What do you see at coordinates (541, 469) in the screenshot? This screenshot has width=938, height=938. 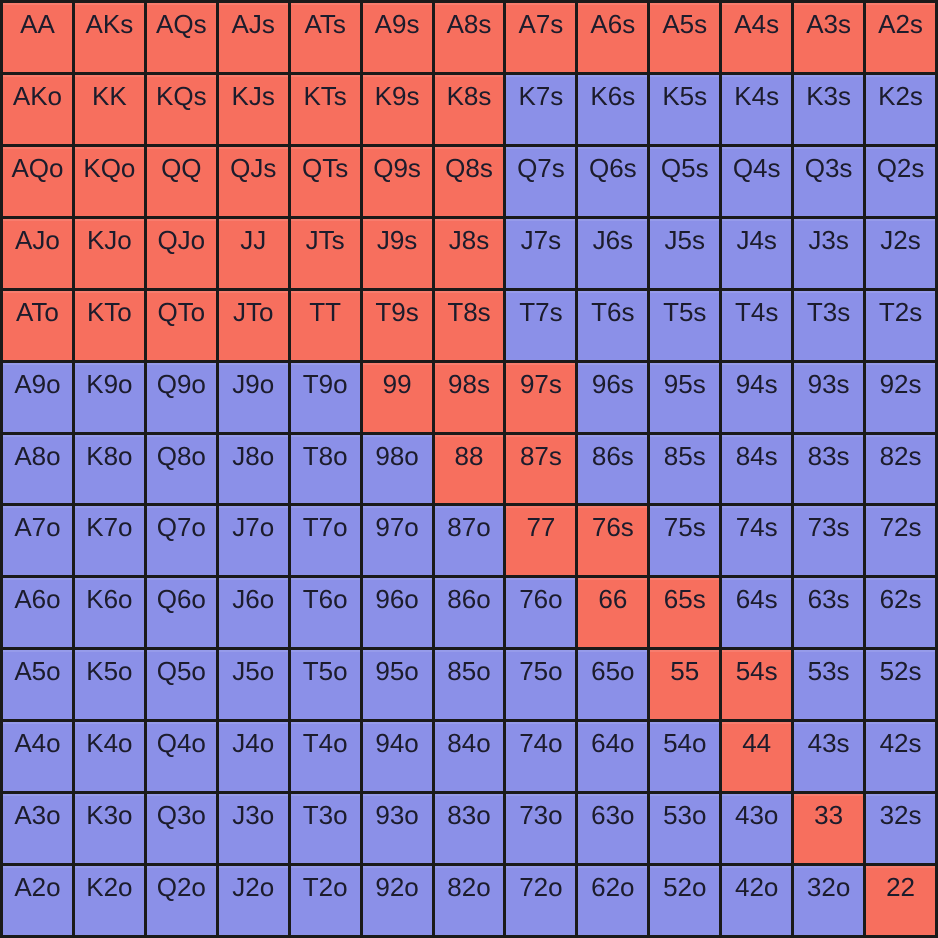 I see `hand-cell-87s: 87s` at bounding box center [541, 469].